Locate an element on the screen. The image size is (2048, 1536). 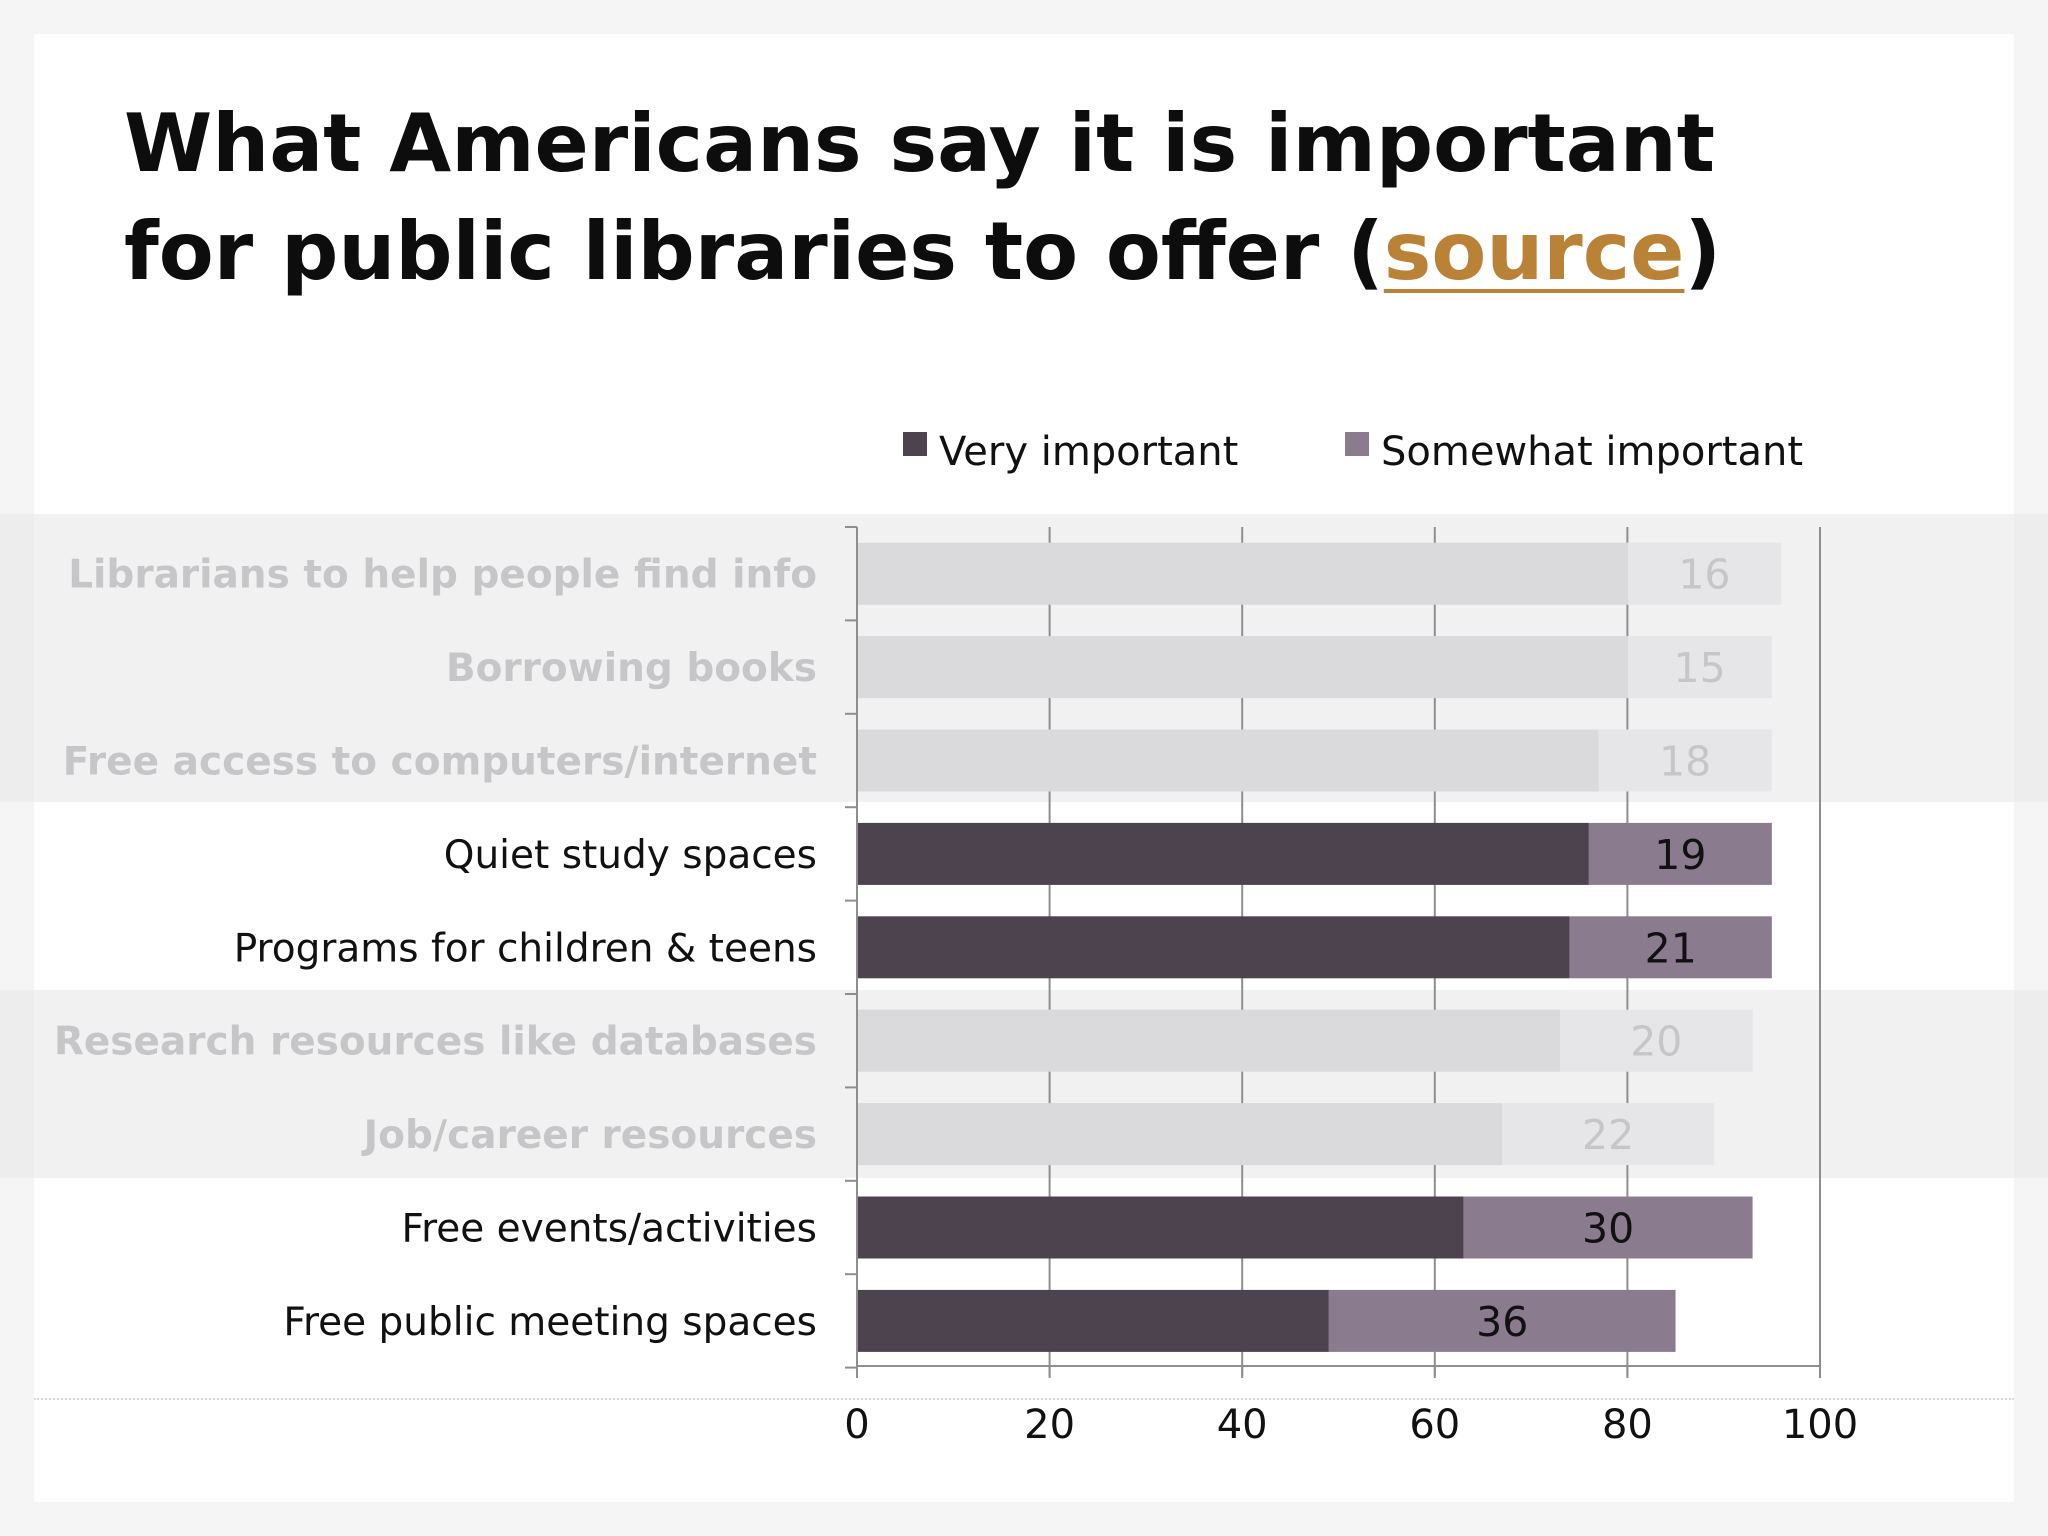
category-label-2: Free access to computers/internet is located at coordinates (440, 762).